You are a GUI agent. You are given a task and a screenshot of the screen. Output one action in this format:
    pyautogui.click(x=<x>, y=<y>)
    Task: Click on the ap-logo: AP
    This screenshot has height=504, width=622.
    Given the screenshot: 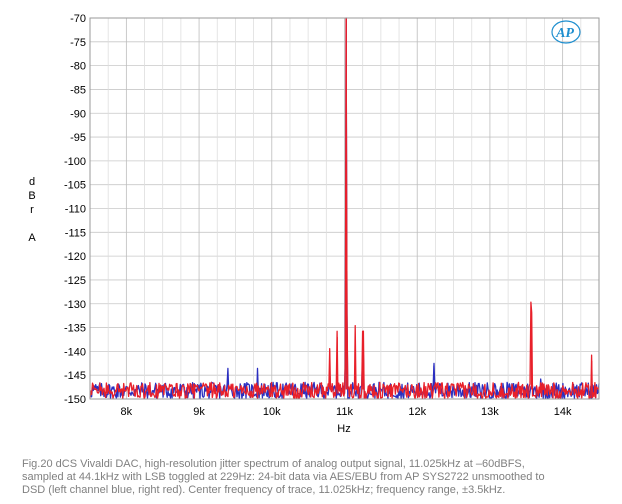 What is the action you would take?
    pyautogui.click(x=566, y=32)
    